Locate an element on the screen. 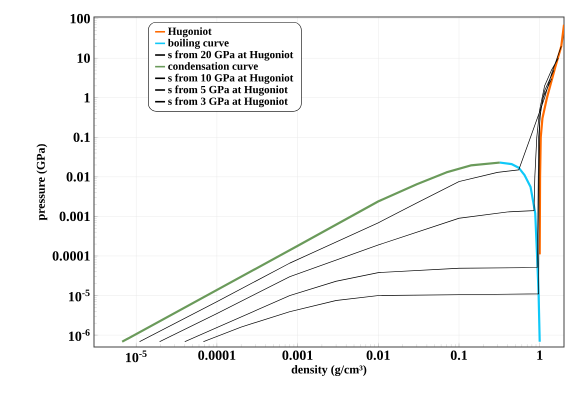  legend-label: s from 20 GPa at Hugoniot is located at coordinates (231, 55).